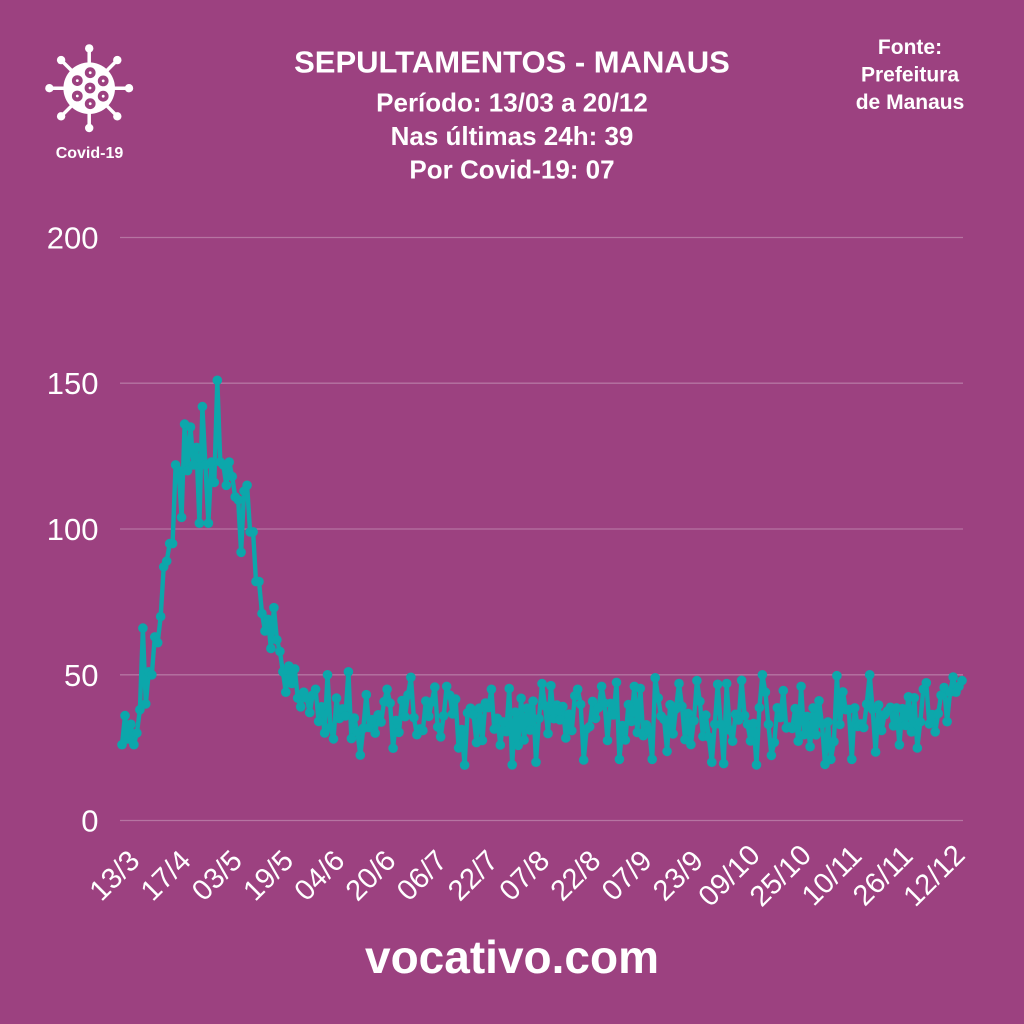 This screenshot has height=1024, width=1024. I want to click on svg-text: Por Covid-19: 07, so click(511, 170).